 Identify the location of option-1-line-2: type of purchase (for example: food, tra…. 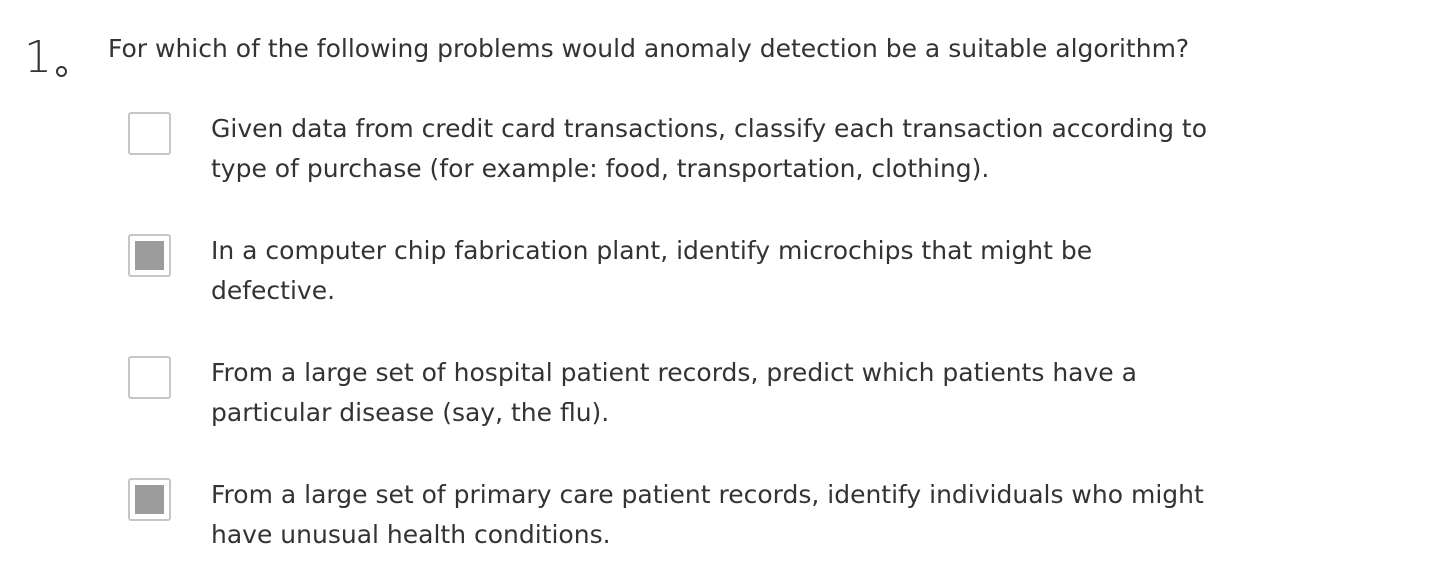
(600, 168).